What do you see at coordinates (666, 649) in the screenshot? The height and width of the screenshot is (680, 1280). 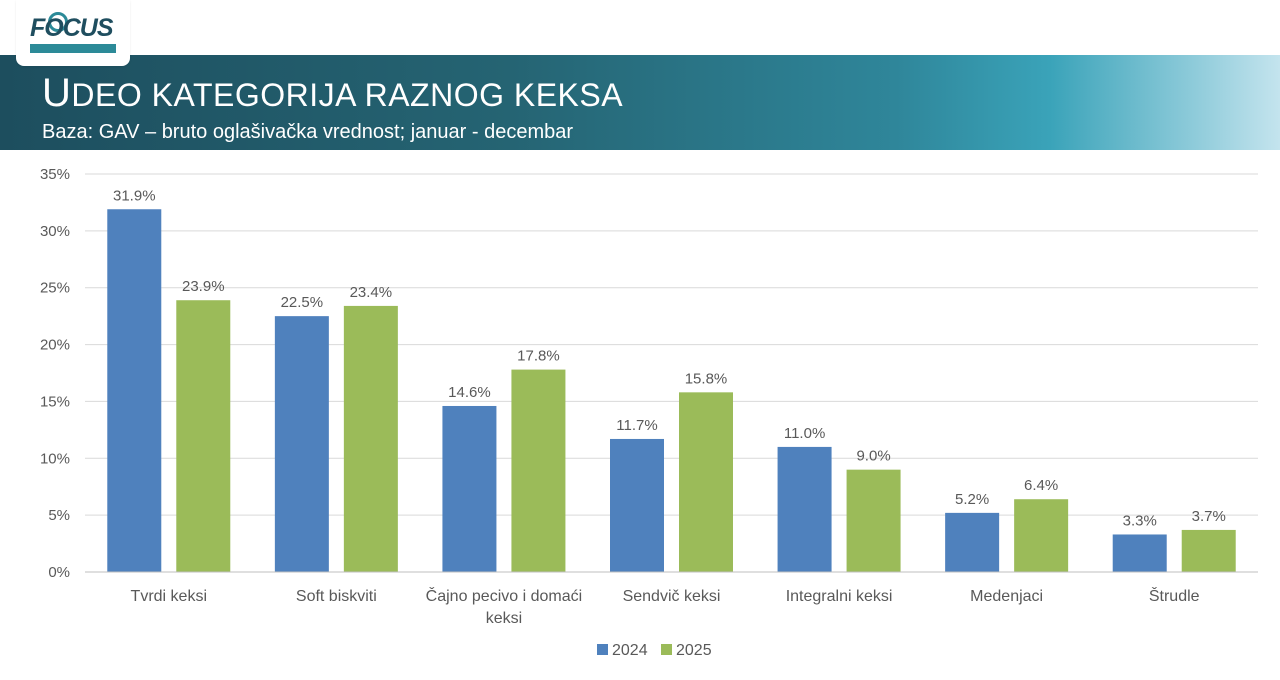 I see `legend-swatch-2025` at bounding box center [666, 649].